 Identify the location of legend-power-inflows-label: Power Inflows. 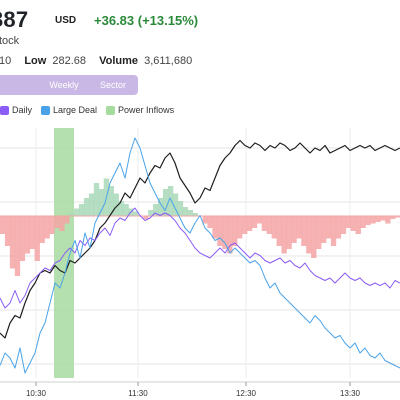
(146, 110).